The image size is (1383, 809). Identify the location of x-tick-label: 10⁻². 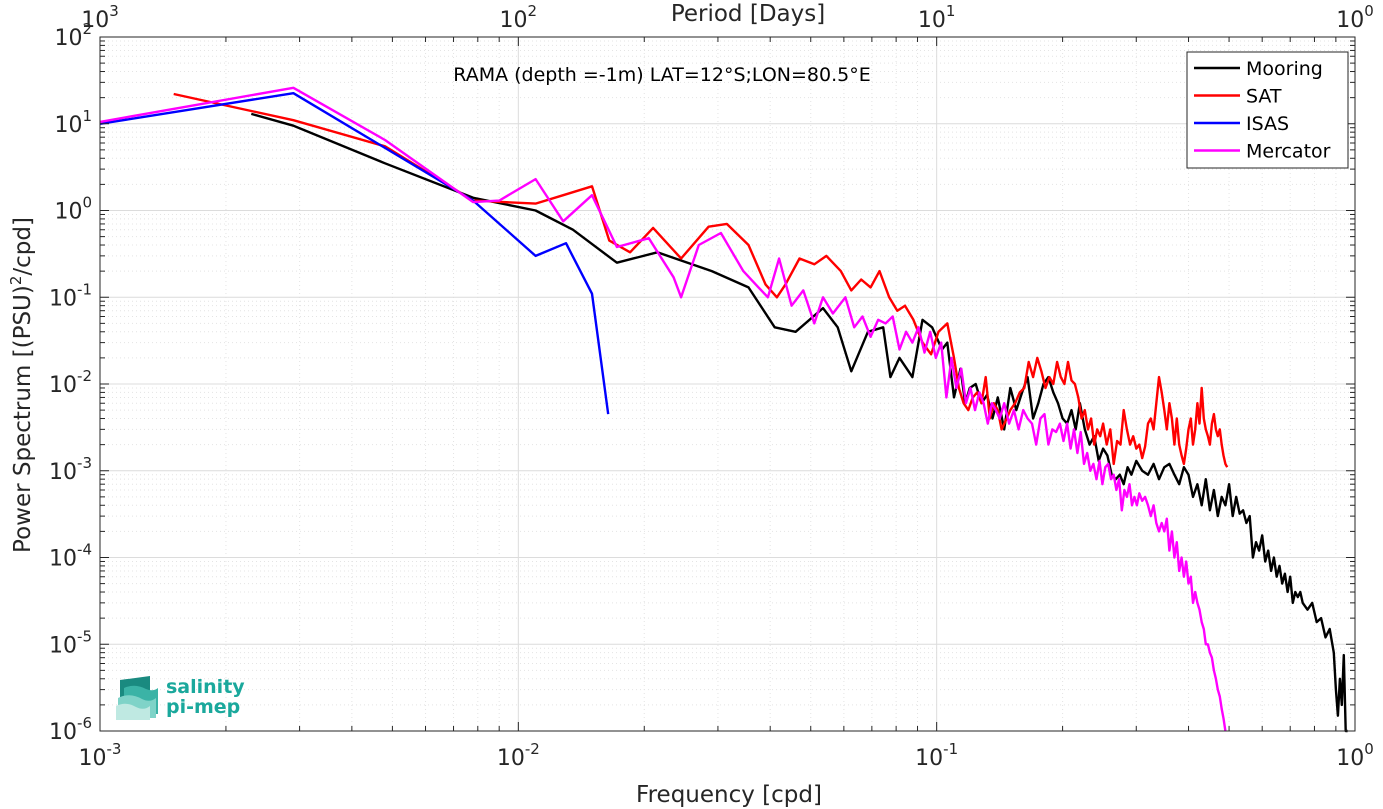
(518, 755).